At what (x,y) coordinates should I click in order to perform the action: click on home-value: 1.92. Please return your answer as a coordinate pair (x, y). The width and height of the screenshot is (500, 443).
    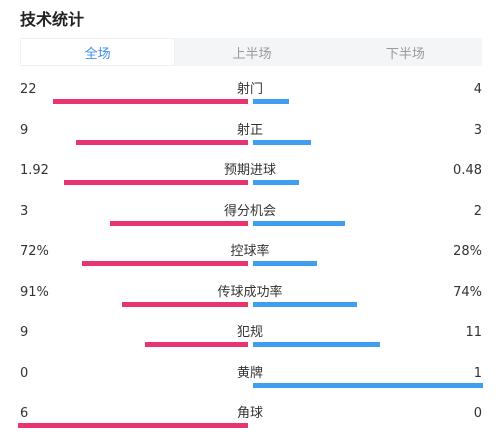
    Looking at the image, I should click on (34, 170).